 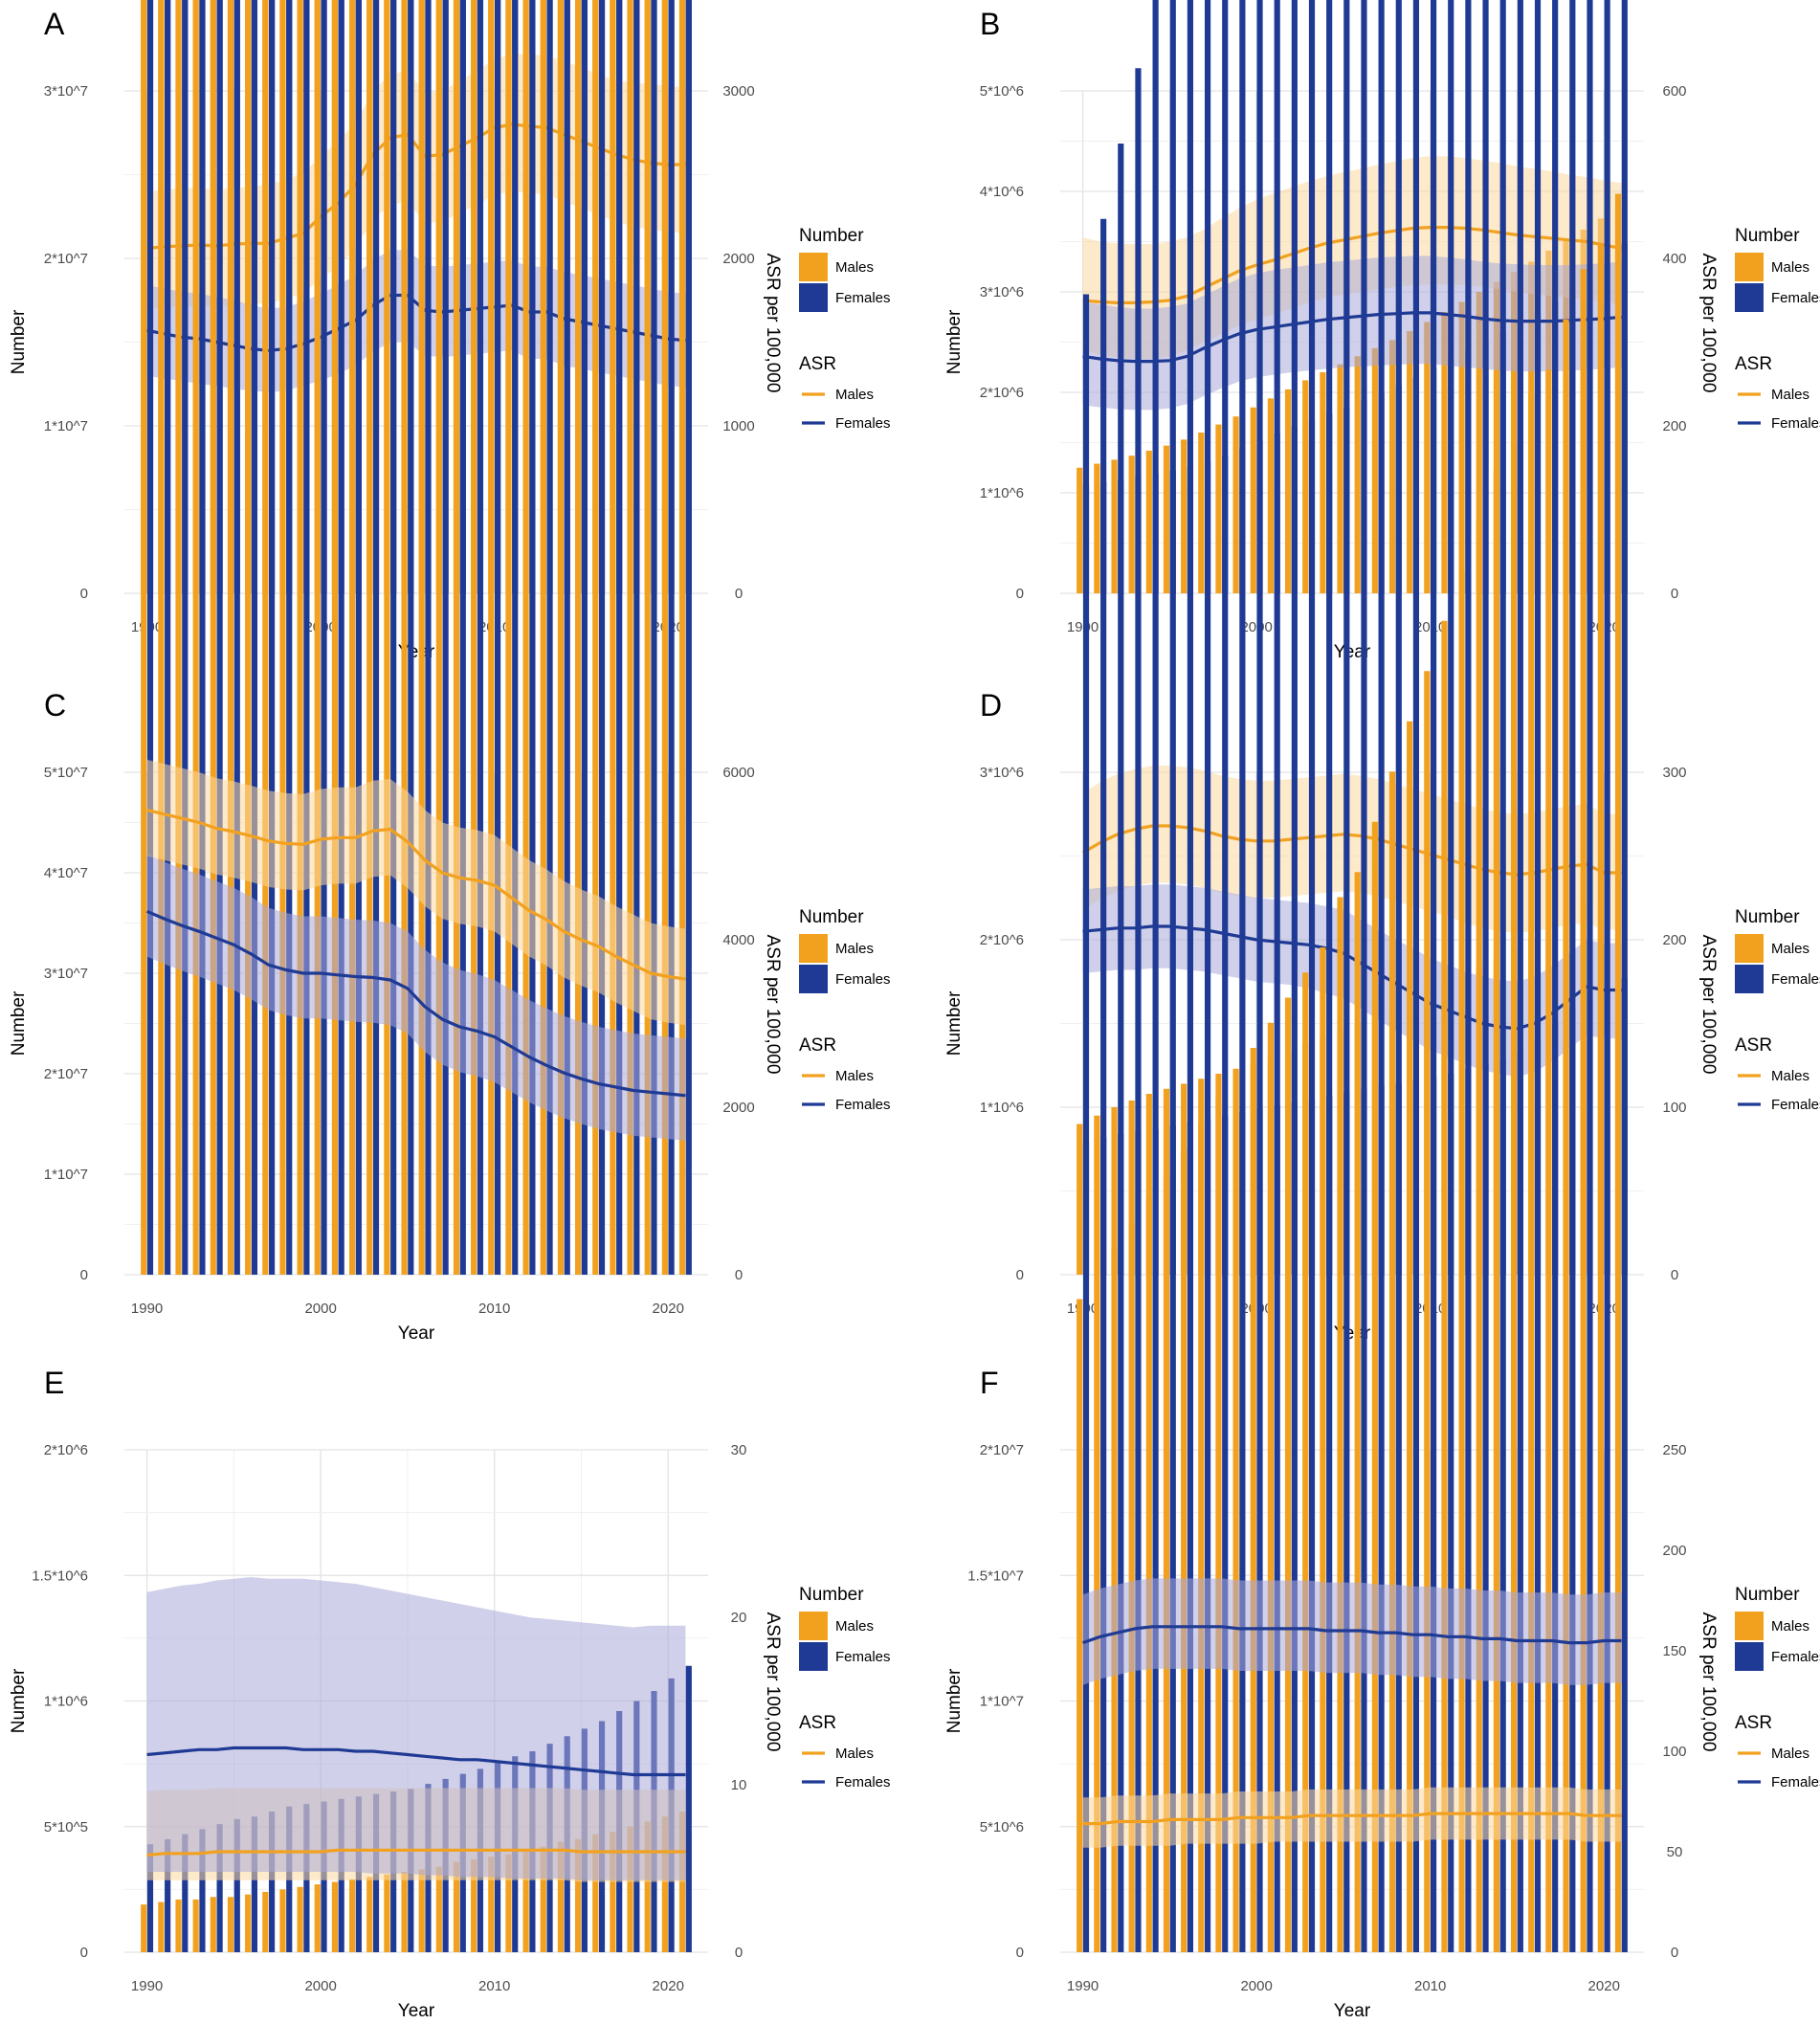 I want to click on panel-letter: D, so click(x=991, y=705).